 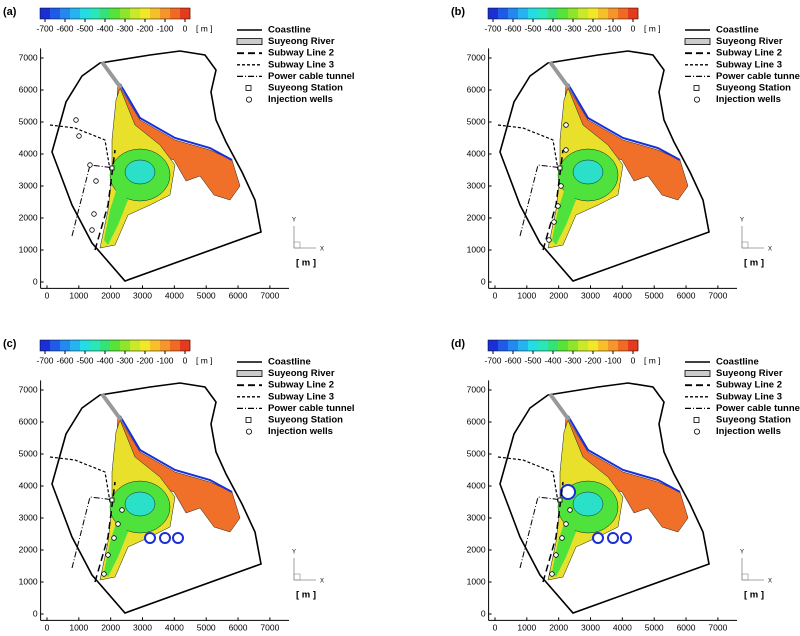 What do you see at coordinates (572, 360) in the screenshot?
I see `colorbar-tick-label: -300` at bounding box center [572, 360].